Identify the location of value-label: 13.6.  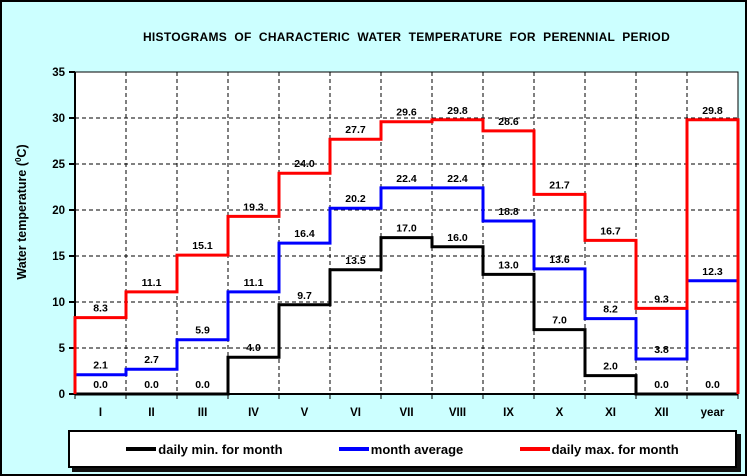
(559, 260).